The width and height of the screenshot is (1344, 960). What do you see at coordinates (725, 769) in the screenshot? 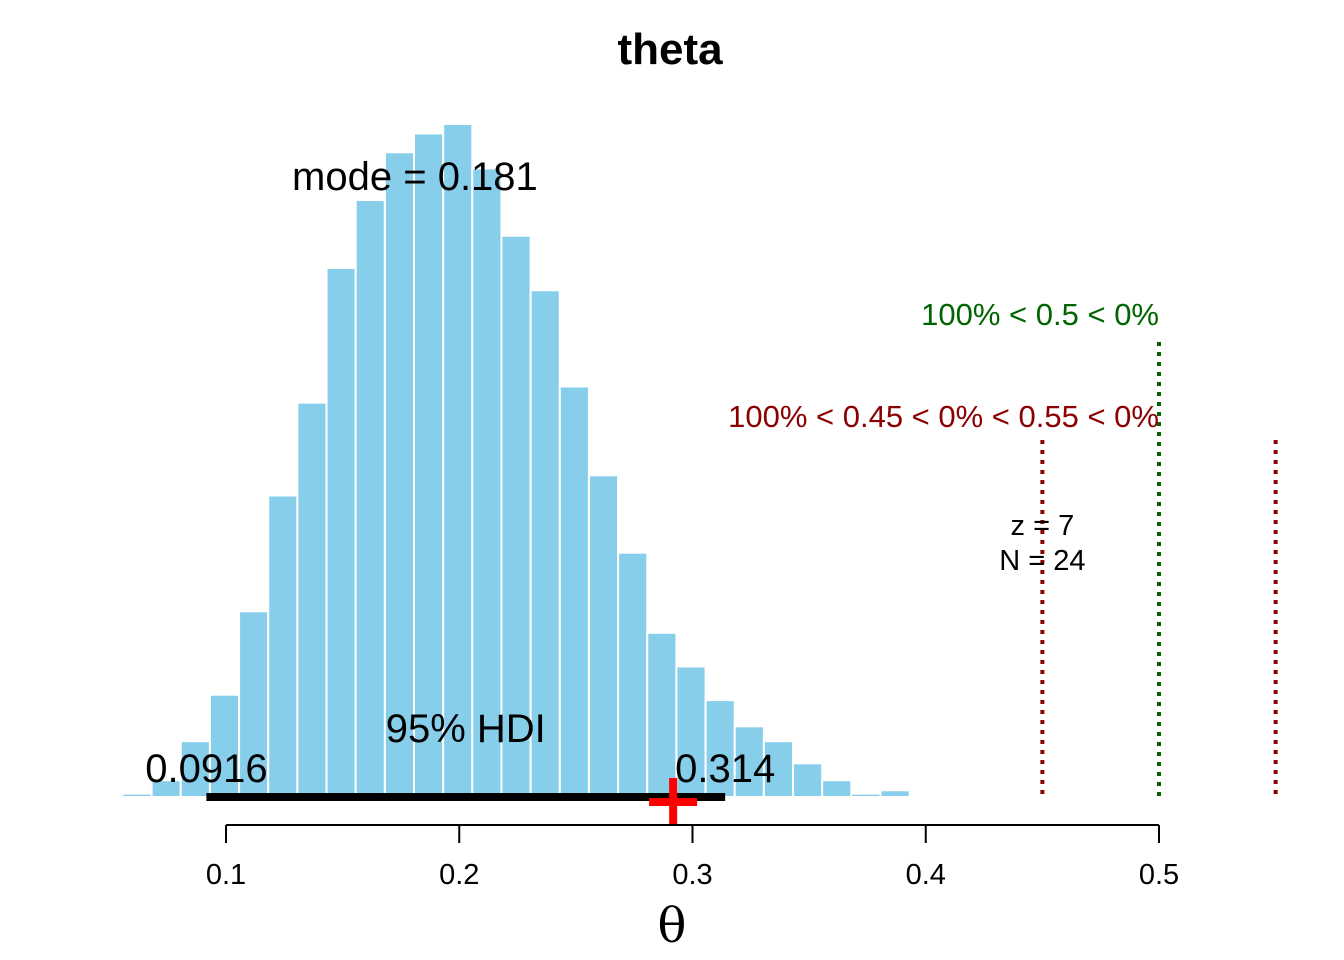
I see `hdi-high-label: 0.314` at bounding box center [725, 769].